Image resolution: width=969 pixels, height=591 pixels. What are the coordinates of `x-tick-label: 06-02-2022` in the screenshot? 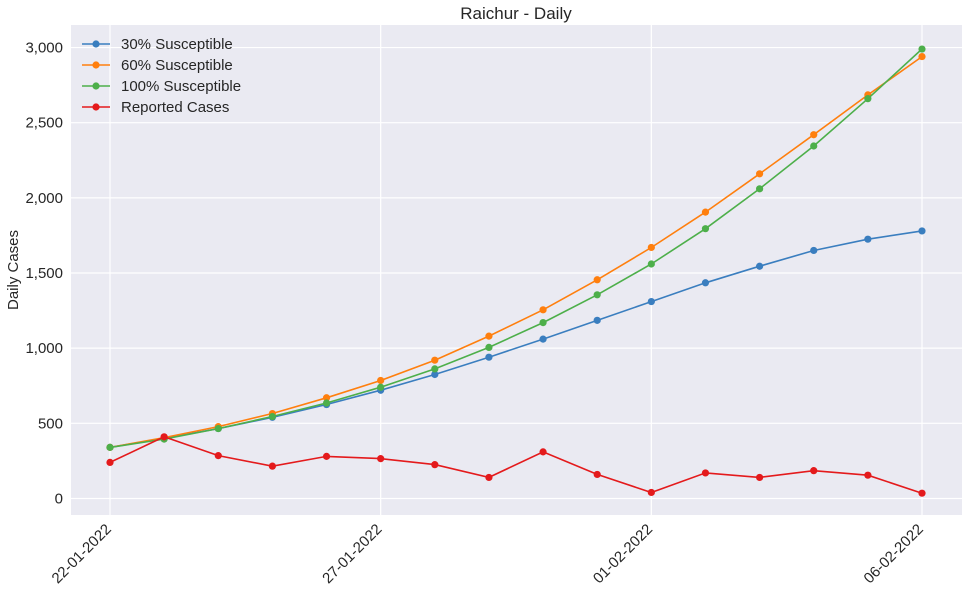 It's located at (894, 554).